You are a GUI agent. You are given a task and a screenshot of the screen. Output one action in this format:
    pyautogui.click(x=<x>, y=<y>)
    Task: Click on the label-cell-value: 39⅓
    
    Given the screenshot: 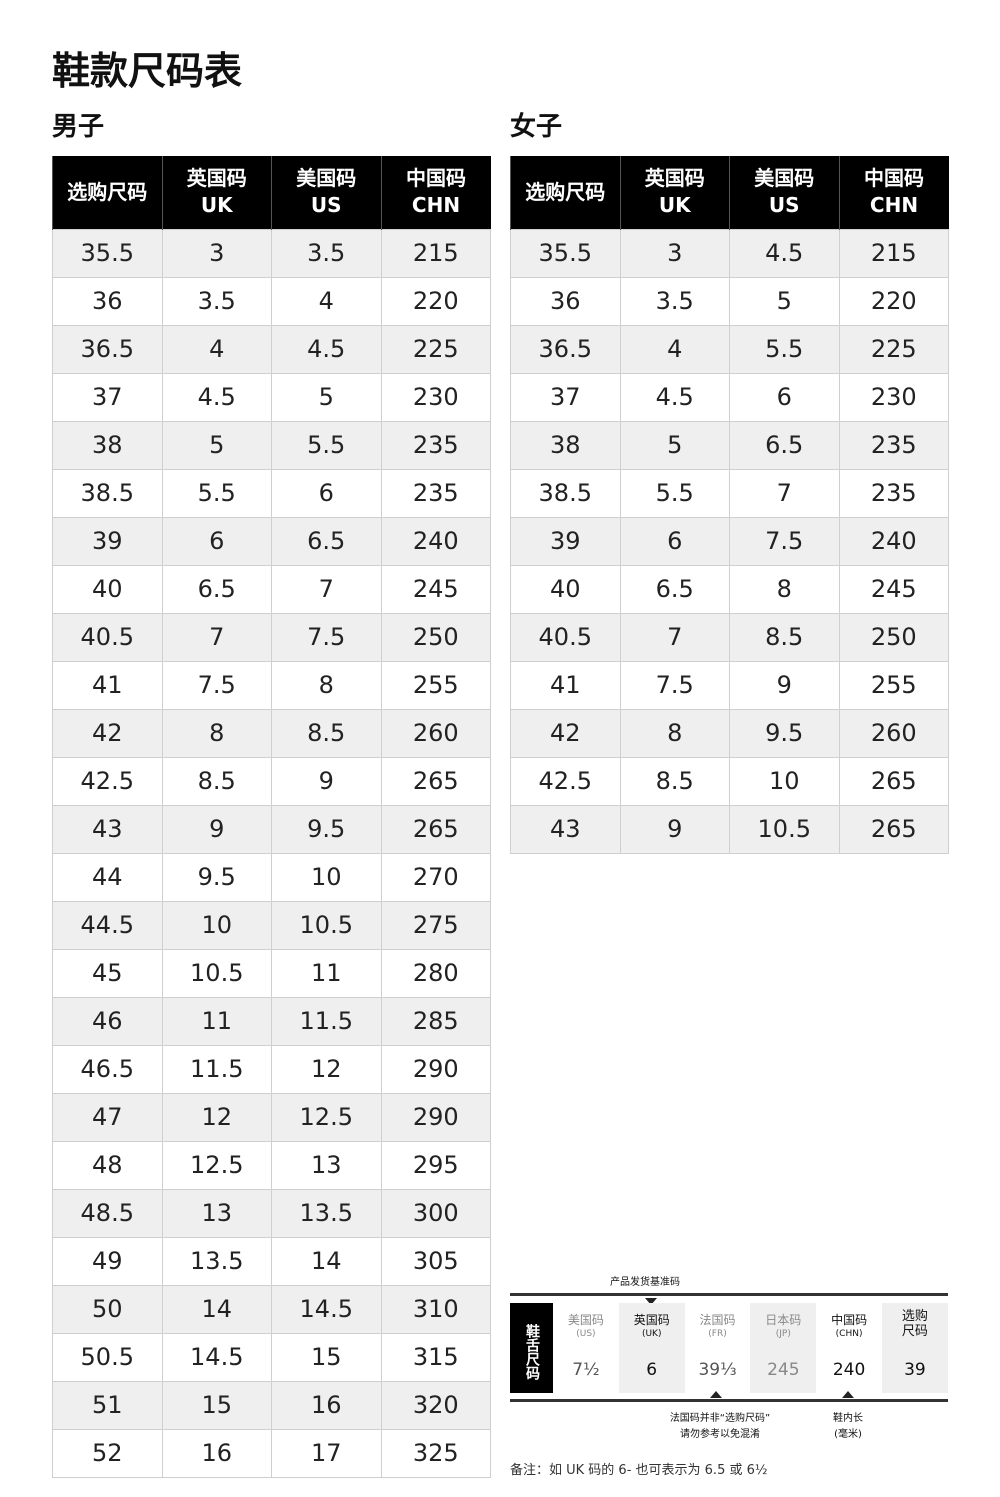 What is the action you would take?
    pyautogui.click(x=717, y=1370)
    